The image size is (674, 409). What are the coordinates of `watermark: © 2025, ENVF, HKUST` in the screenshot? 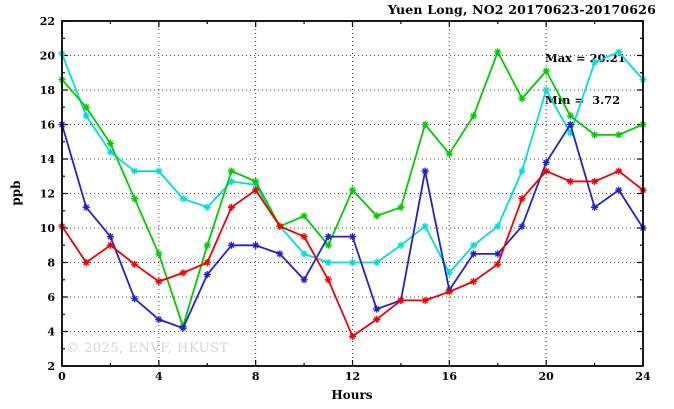 It's located at (147, 348).